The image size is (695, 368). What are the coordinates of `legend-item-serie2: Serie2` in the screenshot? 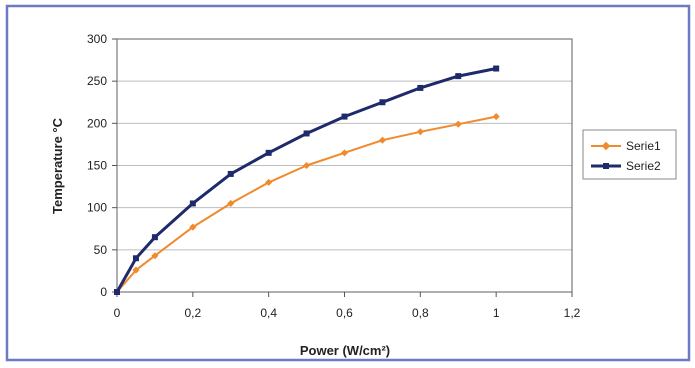 It's located at (626, 166).